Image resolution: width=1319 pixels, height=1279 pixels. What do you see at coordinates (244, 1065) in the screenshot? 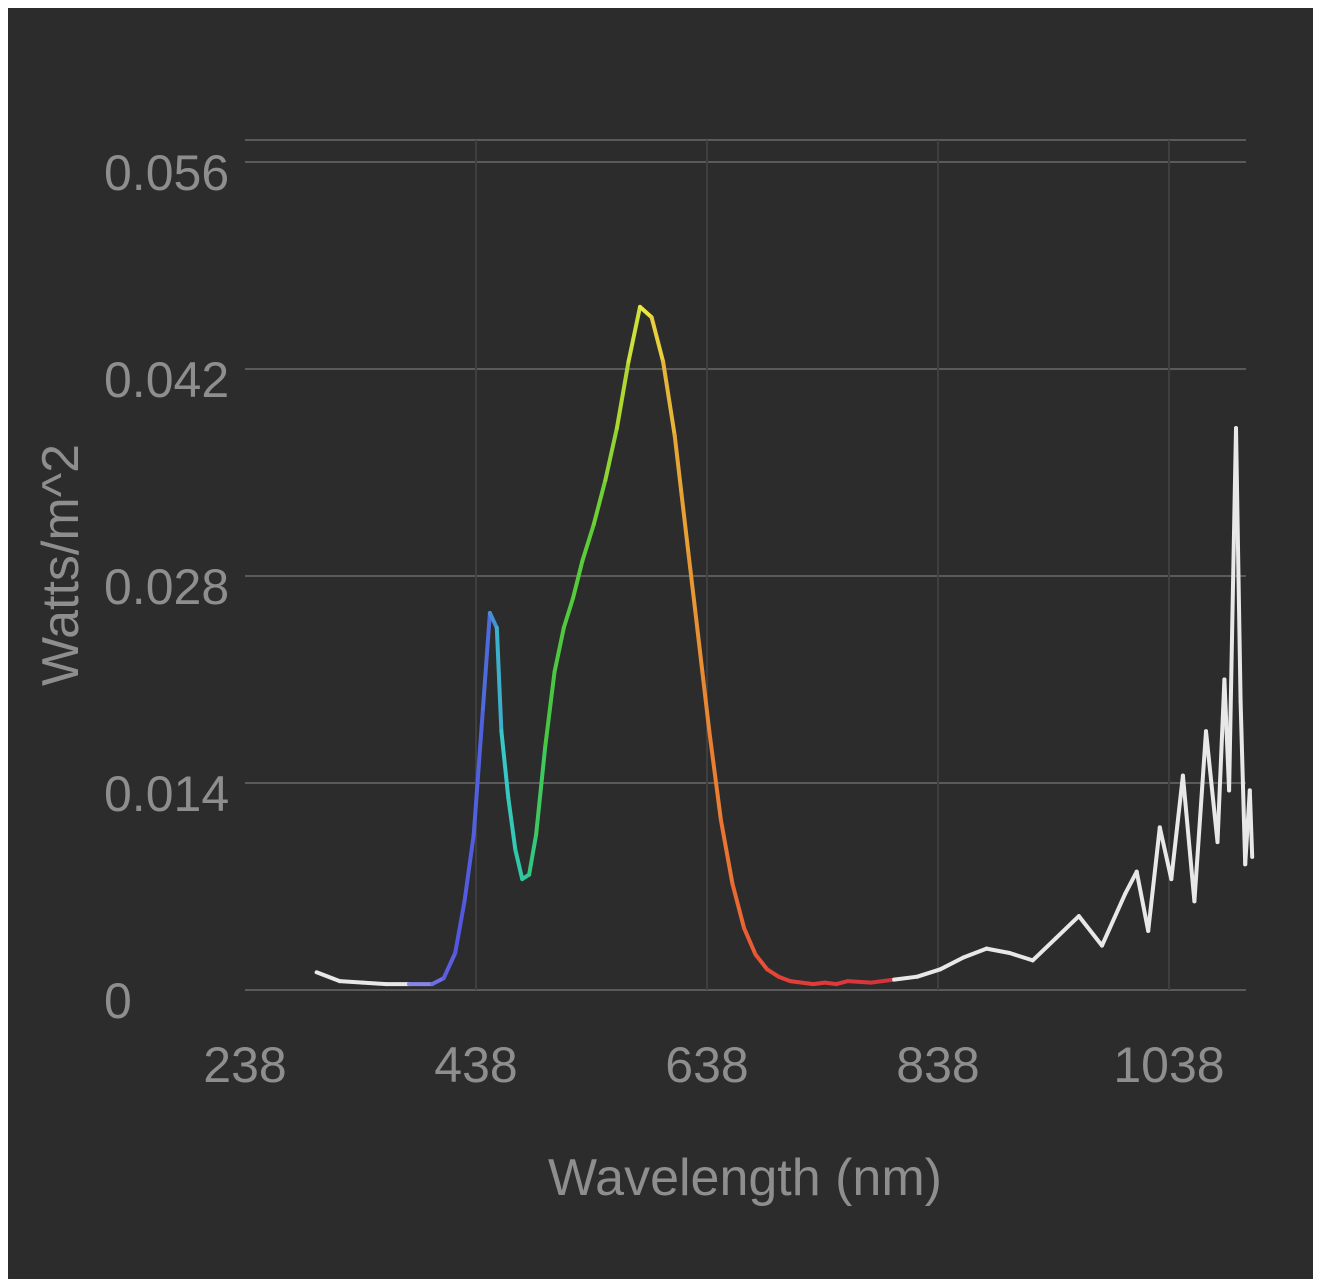
I see `x-tick-label: 238` at bounding box center [244, 1065].